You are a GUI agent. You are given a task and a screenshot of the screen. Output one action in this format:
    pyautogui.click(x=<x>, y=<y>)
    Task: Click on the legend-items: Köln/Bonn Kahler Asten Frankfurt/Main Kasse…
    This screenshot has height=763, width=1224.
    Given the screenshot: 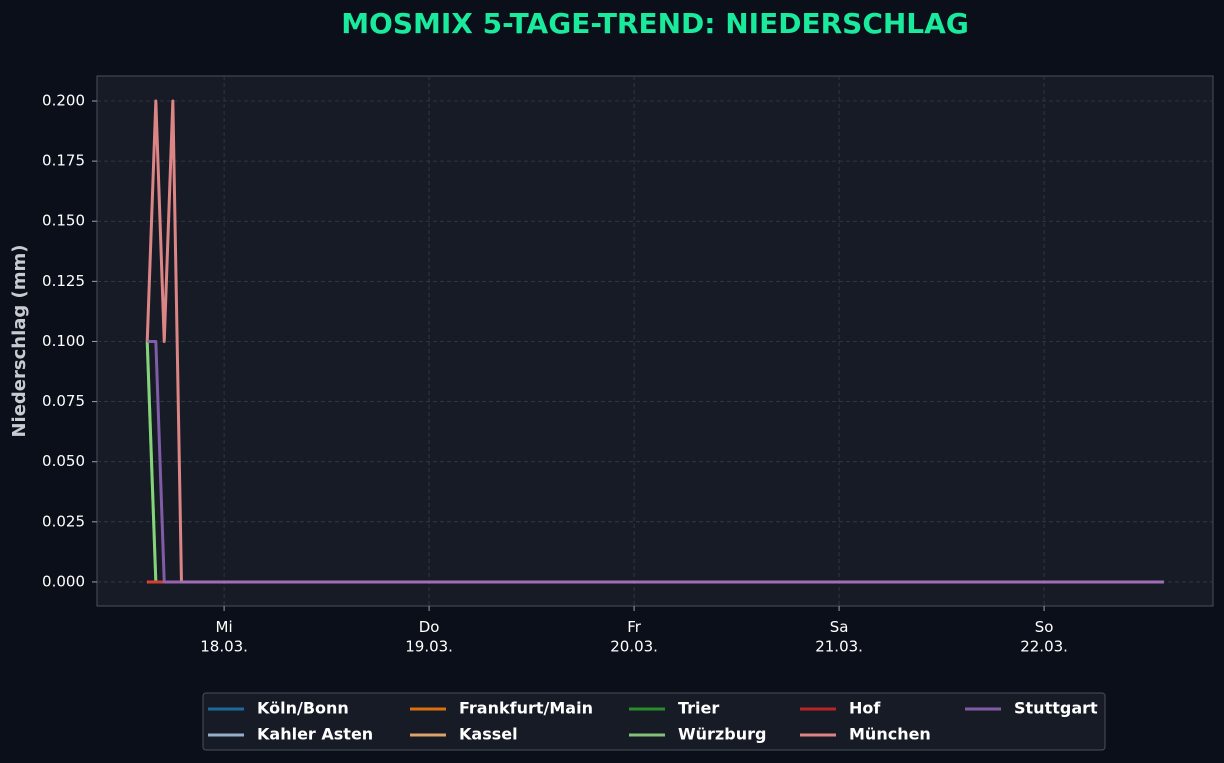 What is the action you would take?
    pyautogui.click(x=653, y=721)
    